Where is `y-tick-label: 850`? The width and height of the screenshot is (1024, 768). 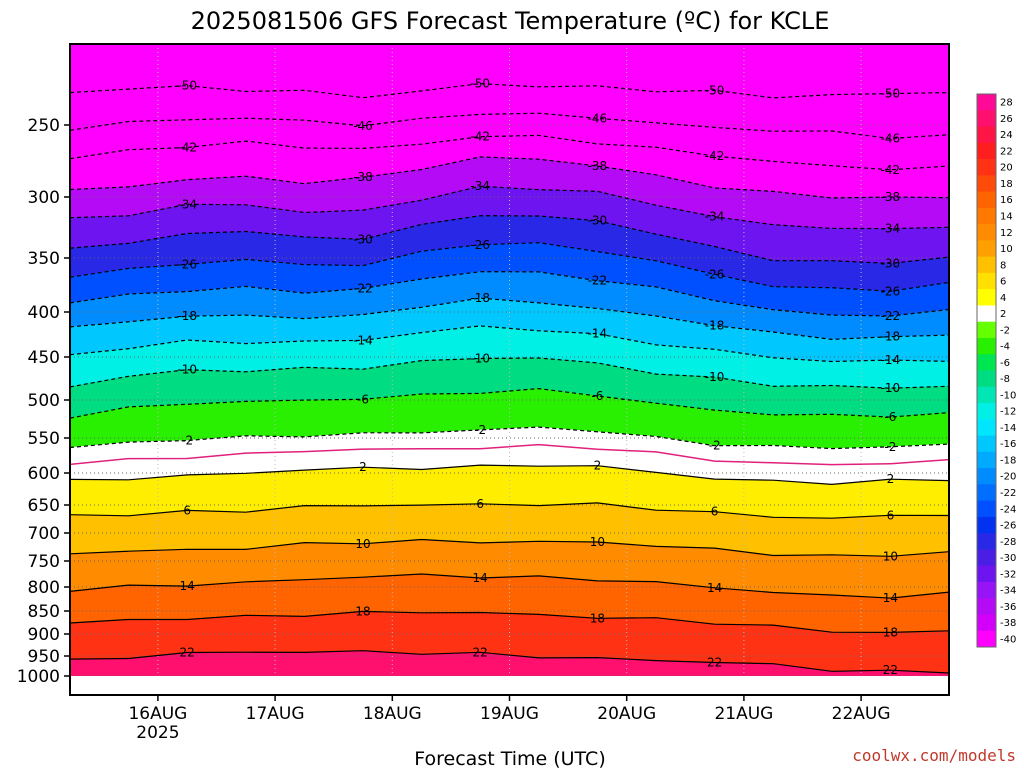 y-tick-label: 850 is located at coordinates (44, 612).